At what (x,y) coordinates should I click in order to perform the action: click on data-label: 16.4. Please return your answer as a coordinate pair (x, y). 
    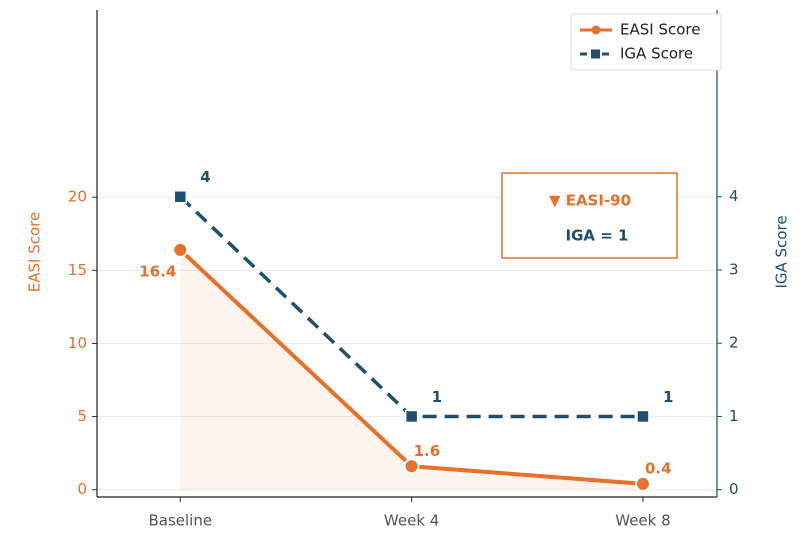
    Looking at the image, I should click on (157, 271).